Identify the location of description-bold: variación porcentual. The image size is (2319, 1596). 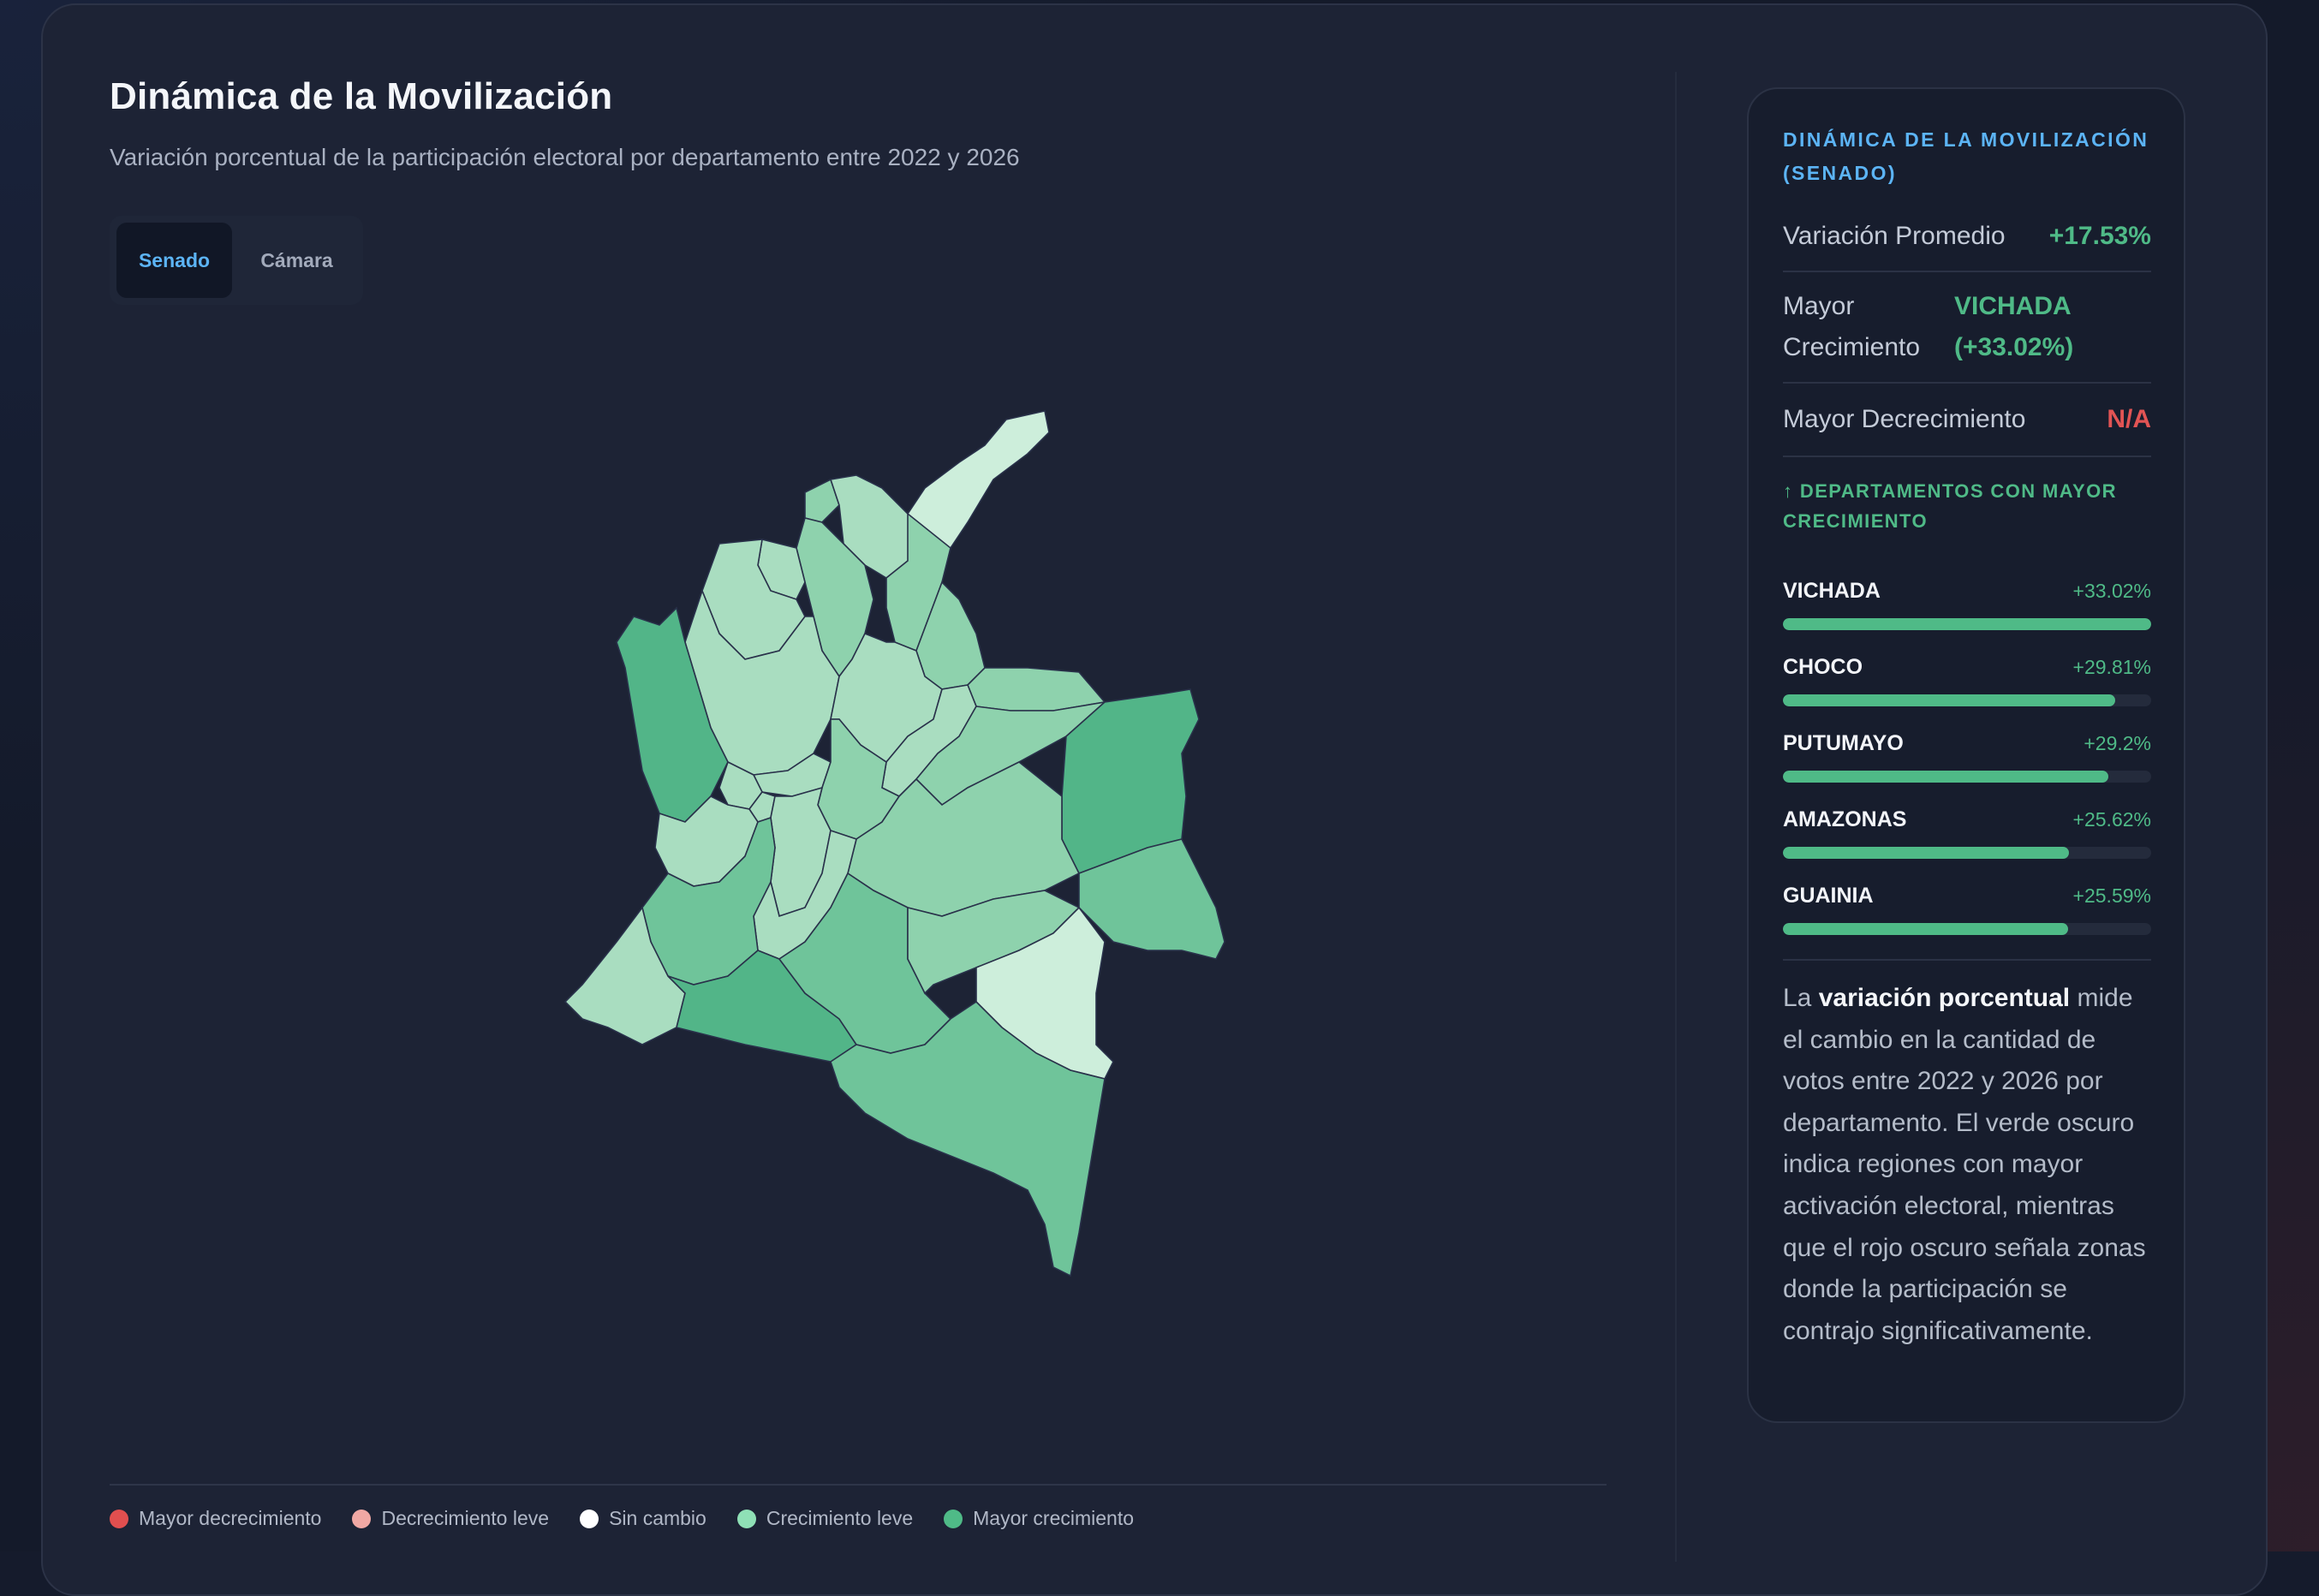
(1944, 998).